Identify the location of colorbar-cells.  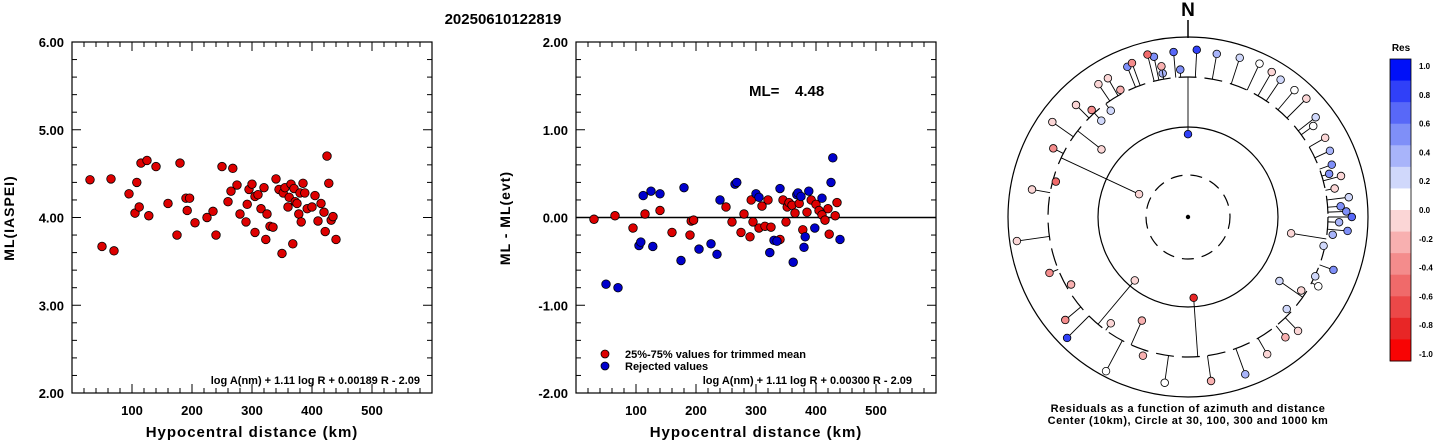
(1400, 210).